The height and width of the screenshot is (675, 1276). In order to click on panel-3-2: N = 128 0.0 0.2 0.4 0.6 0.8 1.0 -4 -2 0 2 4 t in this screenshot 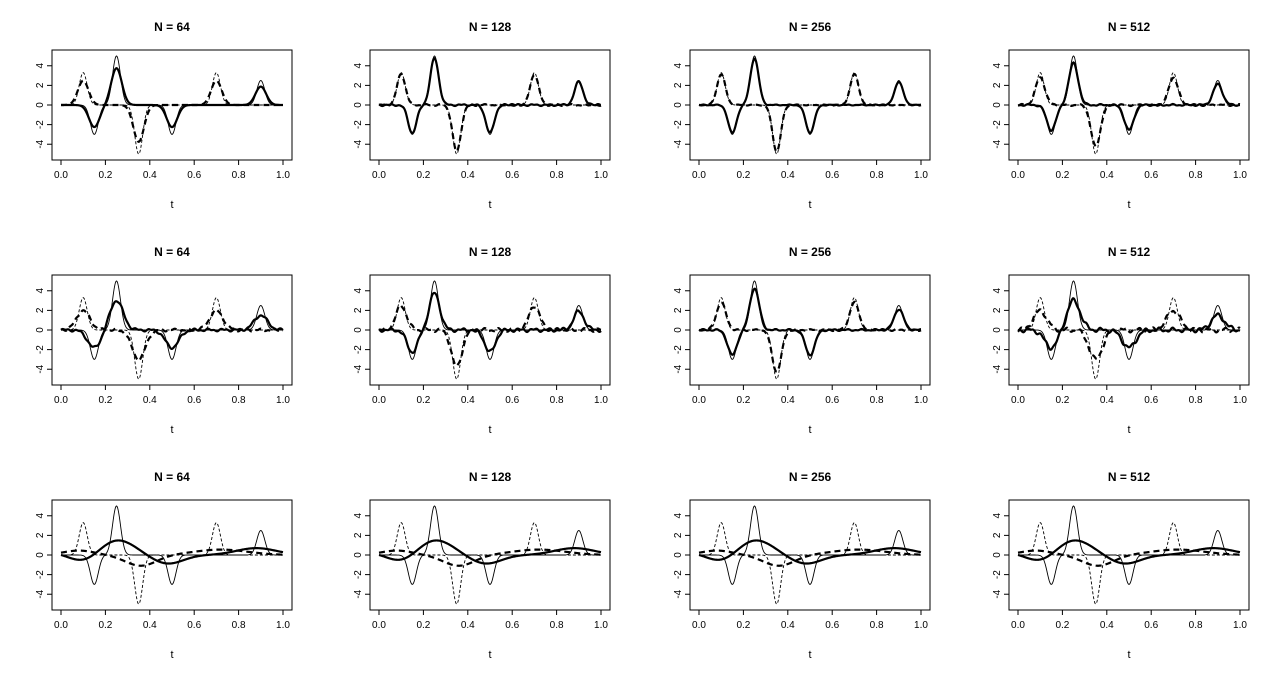, I will do `click(482, 565)`.